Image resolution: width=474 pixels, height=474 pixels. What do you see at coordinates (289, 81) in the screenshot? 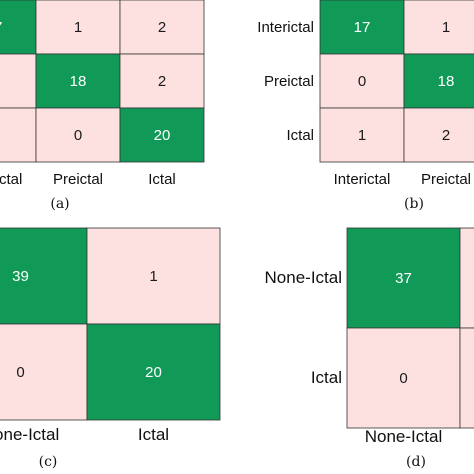
I see `y-tick-label: Preictal` at bounding box center [289, 81].